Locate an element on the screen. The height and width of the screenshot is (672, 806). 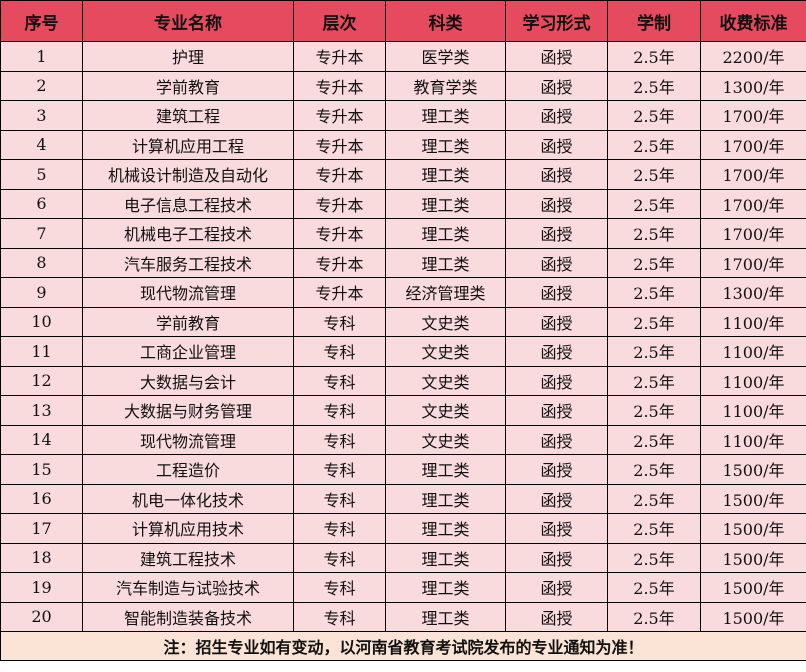
cell-major-name: 机电一体化技术 is located at coordinates (188, 498).